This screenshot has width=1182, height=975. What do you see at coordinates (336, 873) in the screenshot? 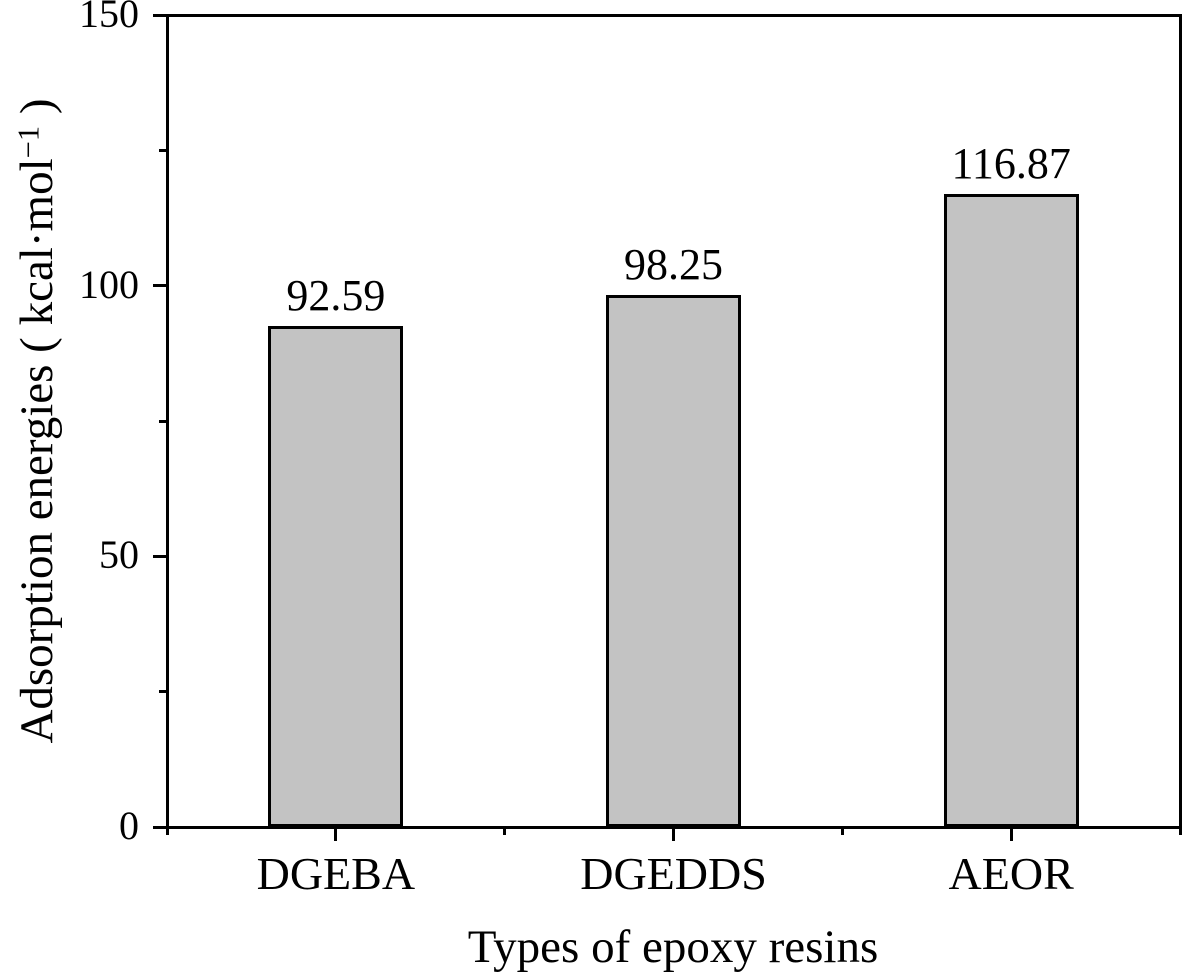
I see `x-tick-label: DGEBA` at bounding box center [336, 873].